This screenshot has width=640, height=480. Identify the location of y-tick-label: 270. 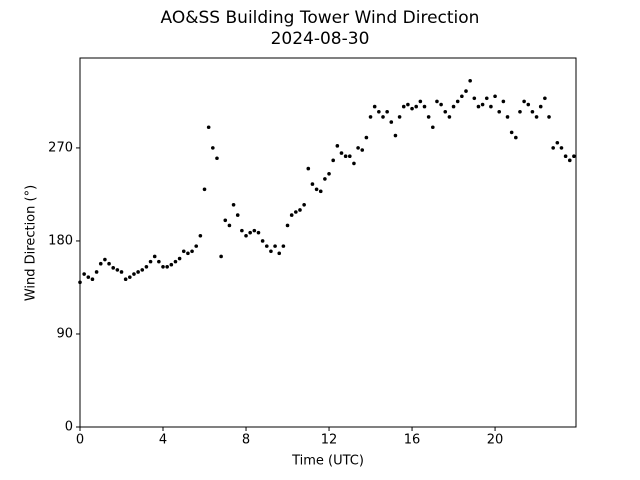
(60, 147).